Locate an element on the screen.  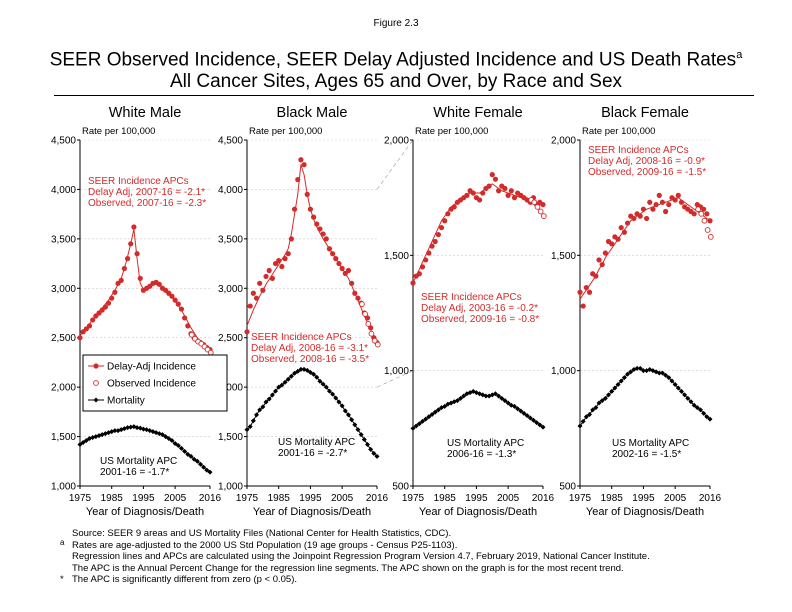
y-axis-label: Rate per 100,000 is located at coordinates (451, 131).